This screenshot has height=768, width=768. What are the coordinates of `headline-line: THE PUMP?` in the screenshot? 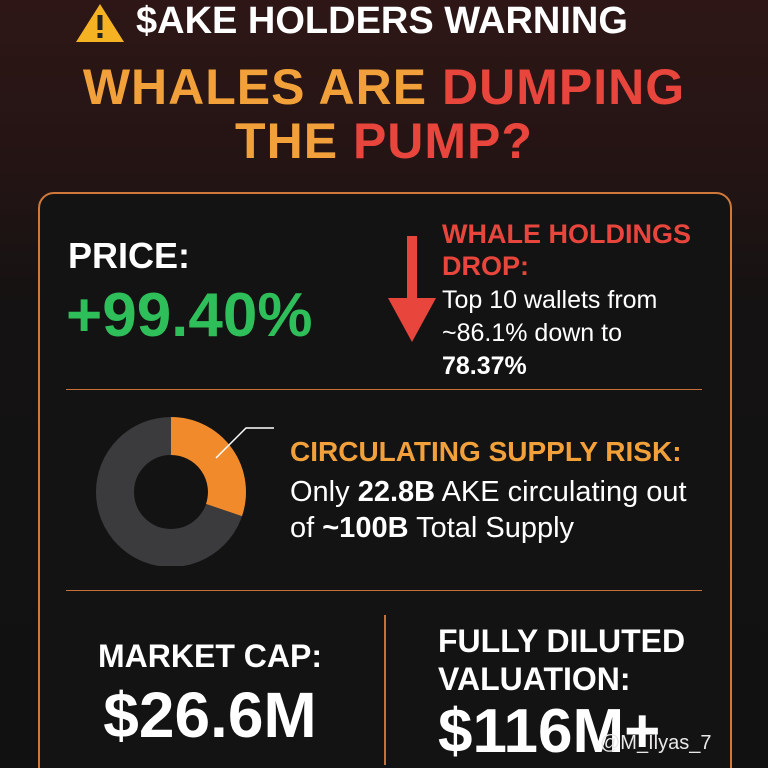 It's located at (384, 141).